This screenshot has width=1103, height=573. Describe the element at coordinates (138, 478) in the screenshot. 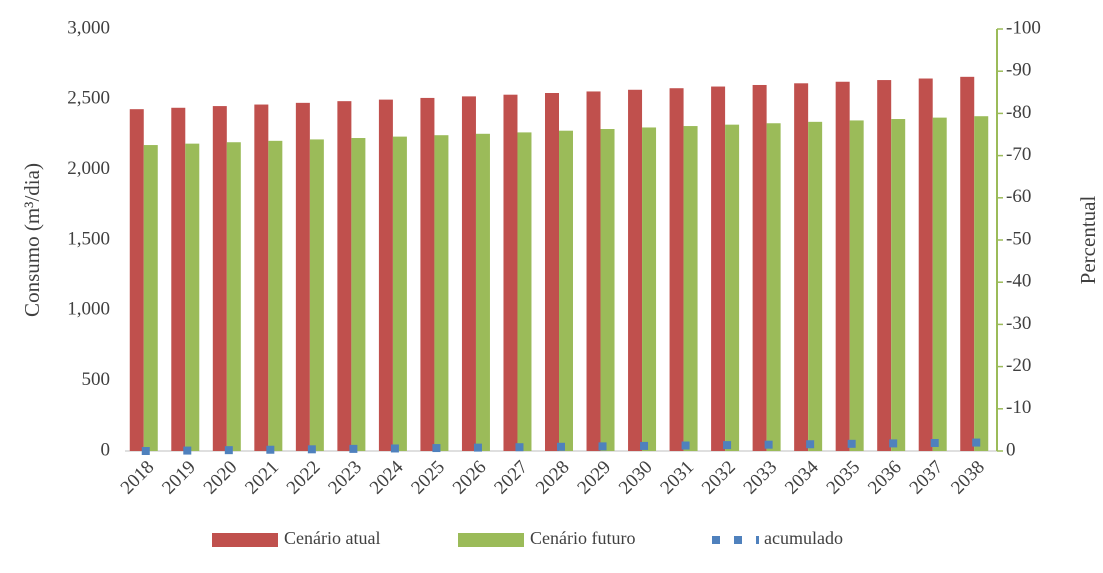

I see `x-tick-label: 2018` at that location.